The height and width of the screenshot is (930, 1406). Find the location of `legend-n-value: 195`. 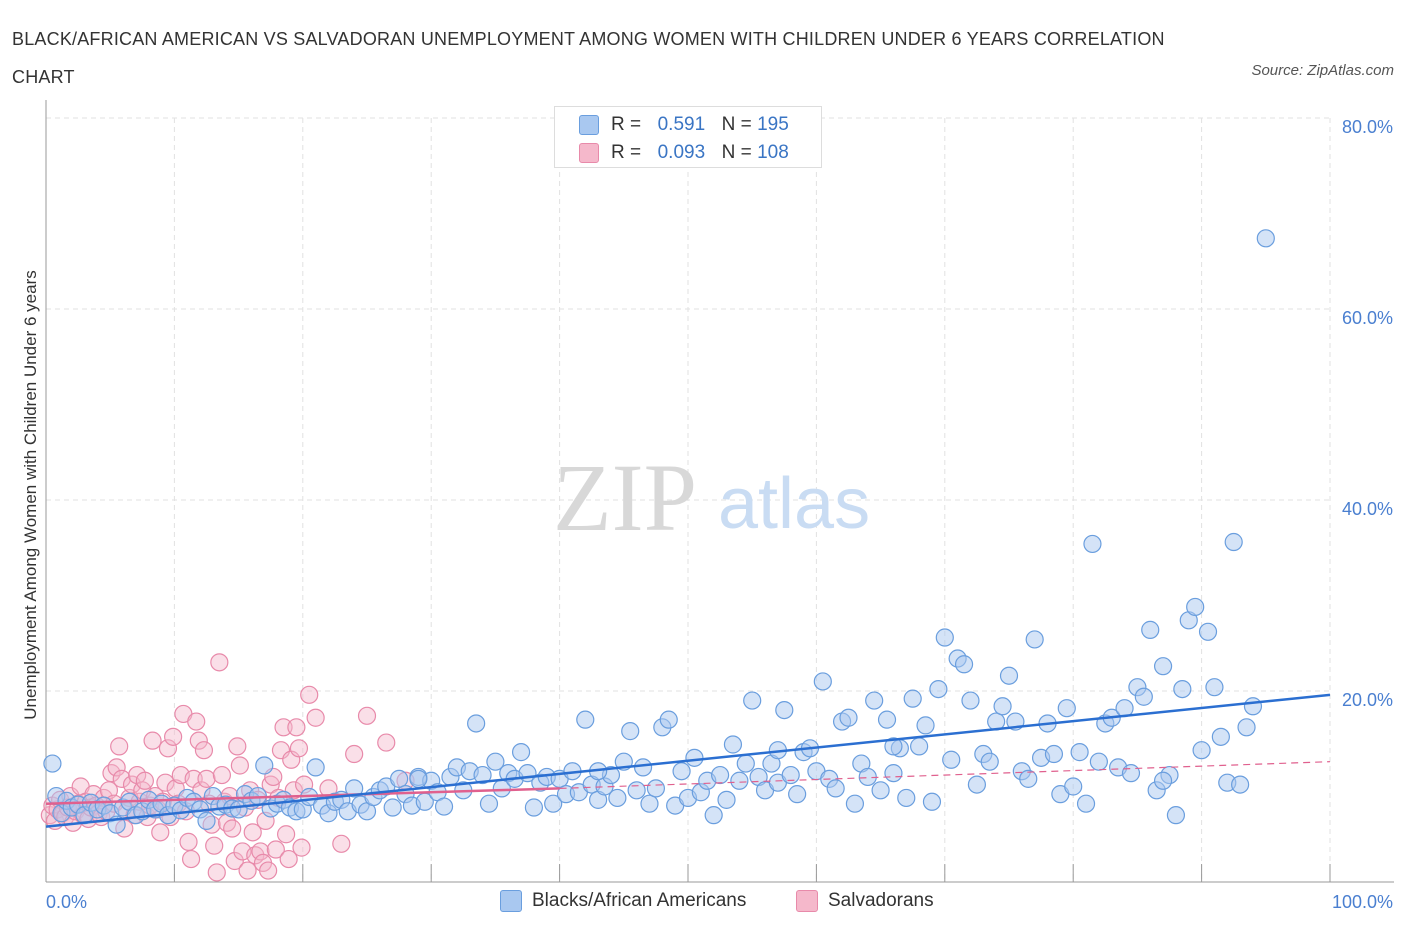

legend-n-value: 195 is located at coordinates (773, 124).